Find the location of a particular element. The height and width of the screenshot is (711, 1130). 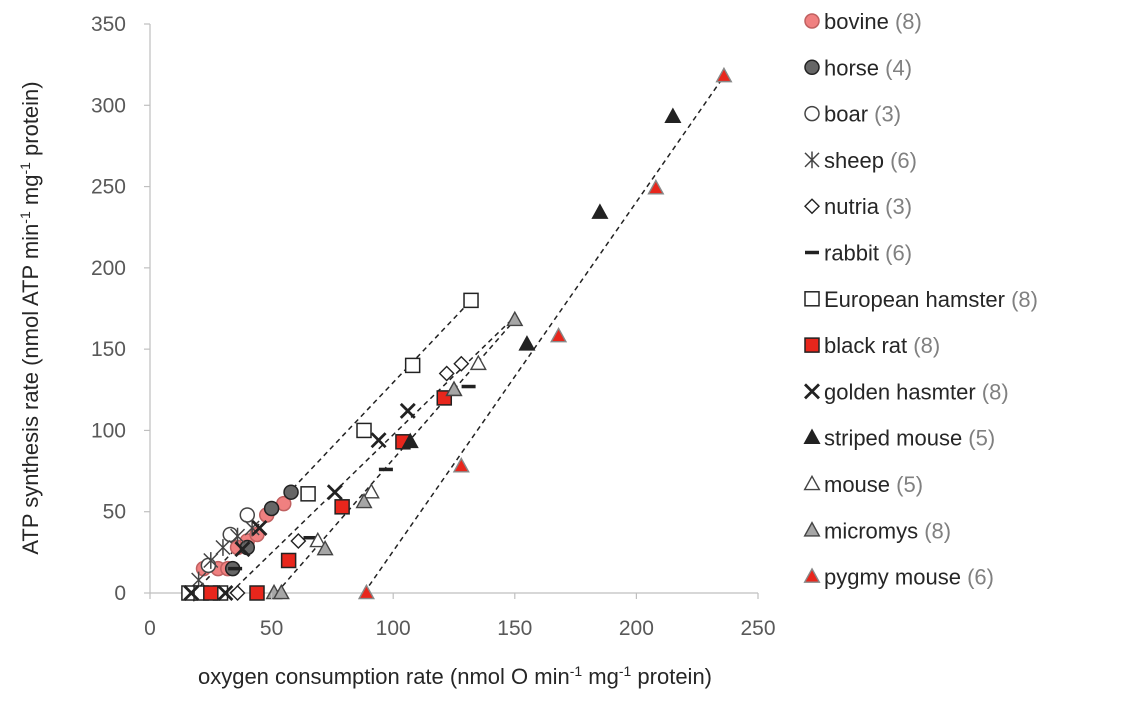

legend-marker-pygmy-mouse is located at coordinates (812, 575).